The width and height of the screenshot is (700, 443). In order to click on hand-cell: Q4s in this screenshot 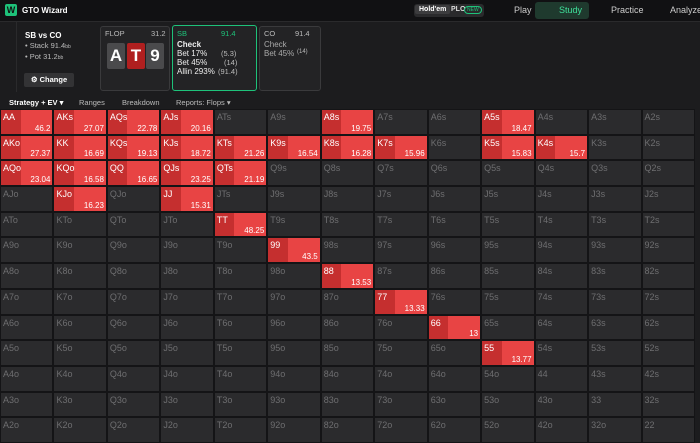, I will do `click(561, 173)`.